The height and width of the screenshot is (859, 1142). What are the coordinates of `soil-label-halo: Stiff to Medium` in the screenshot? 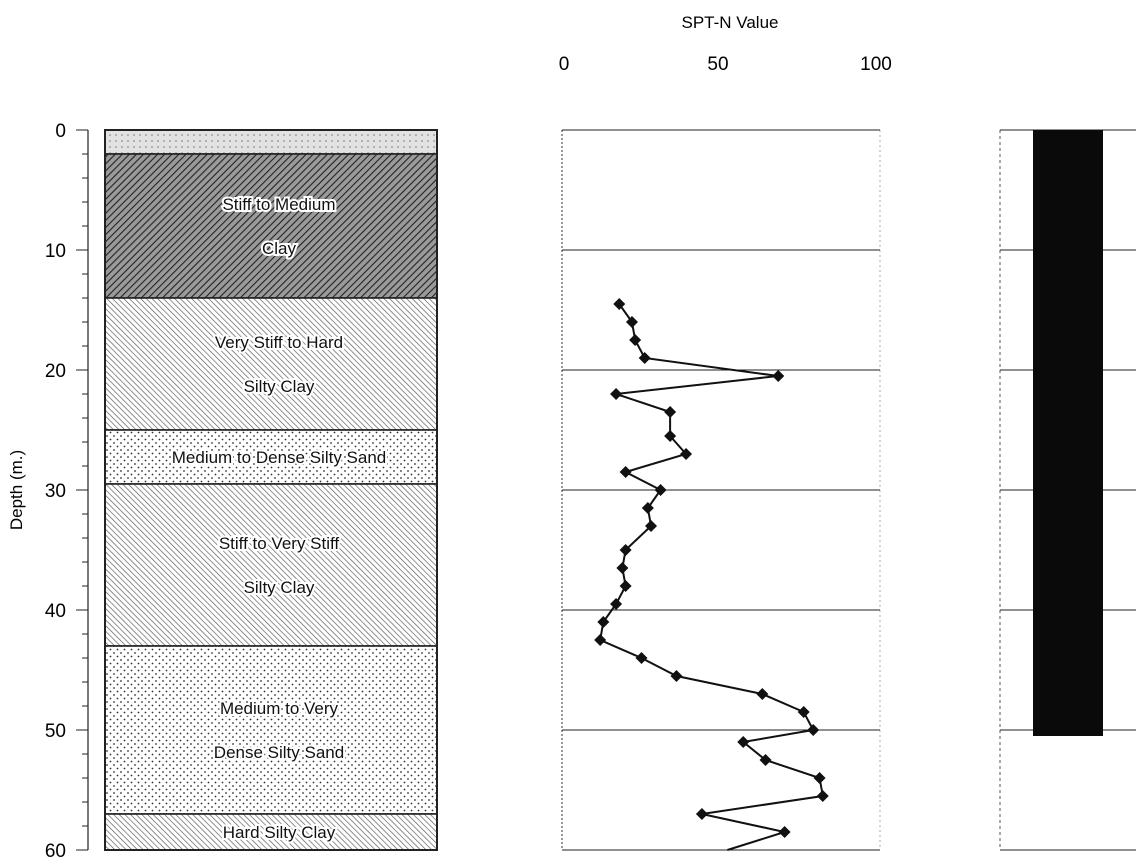 It's located at (278, 204).